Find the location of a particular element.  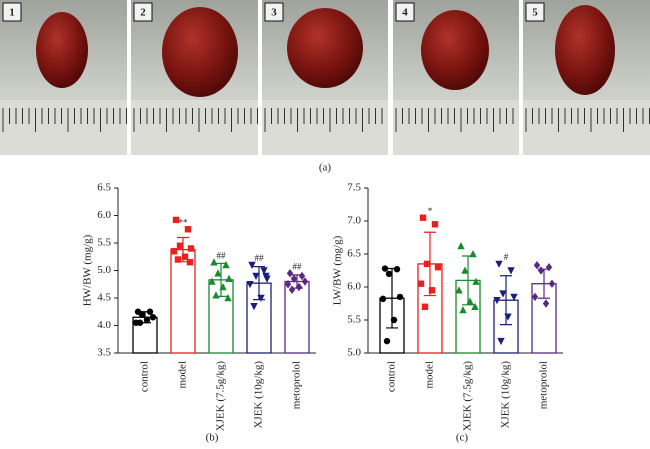

photo-label: 2 is located at coordinates (143, 13).